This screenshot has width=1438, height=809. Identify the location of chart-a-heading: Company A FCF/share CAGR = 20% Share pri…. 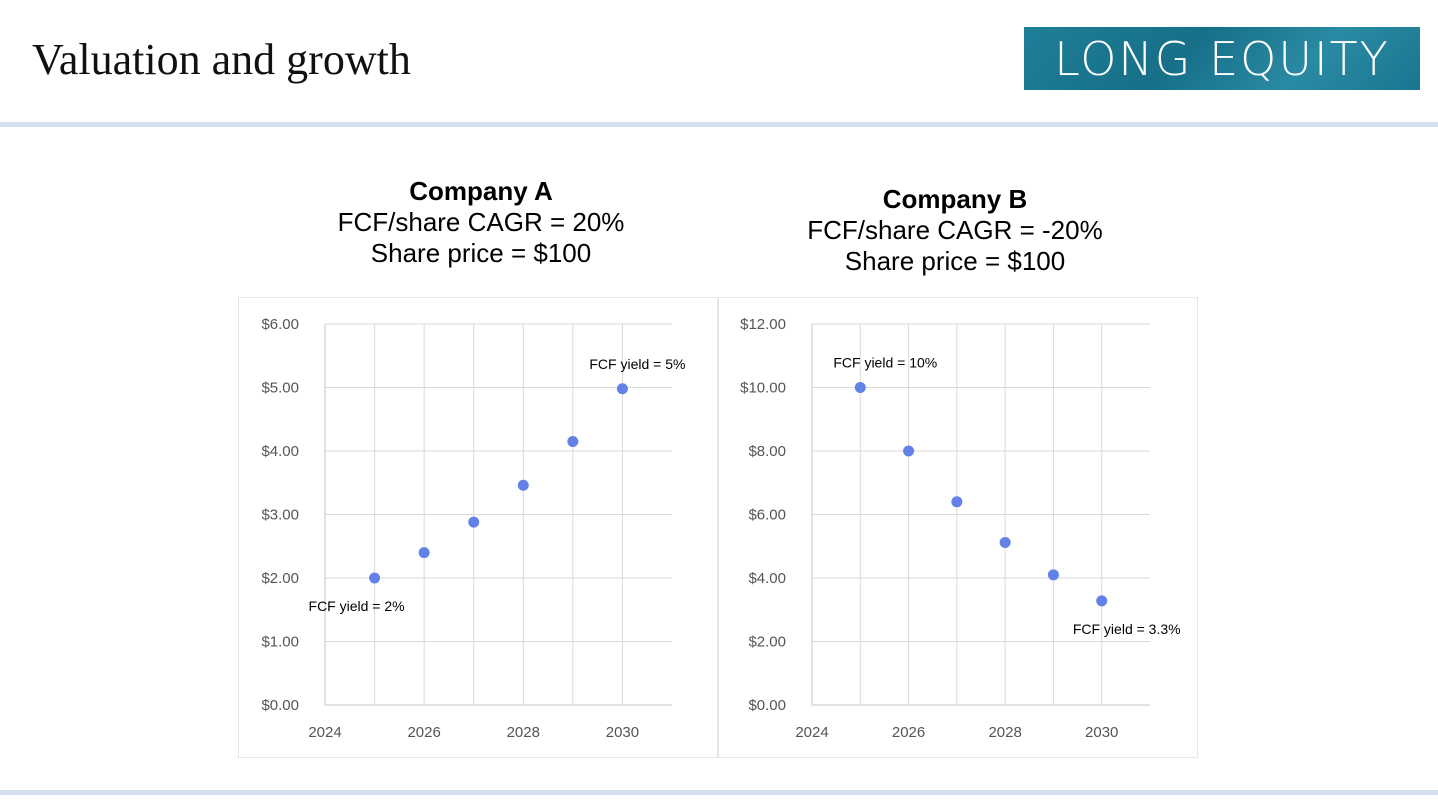
(481, 222).